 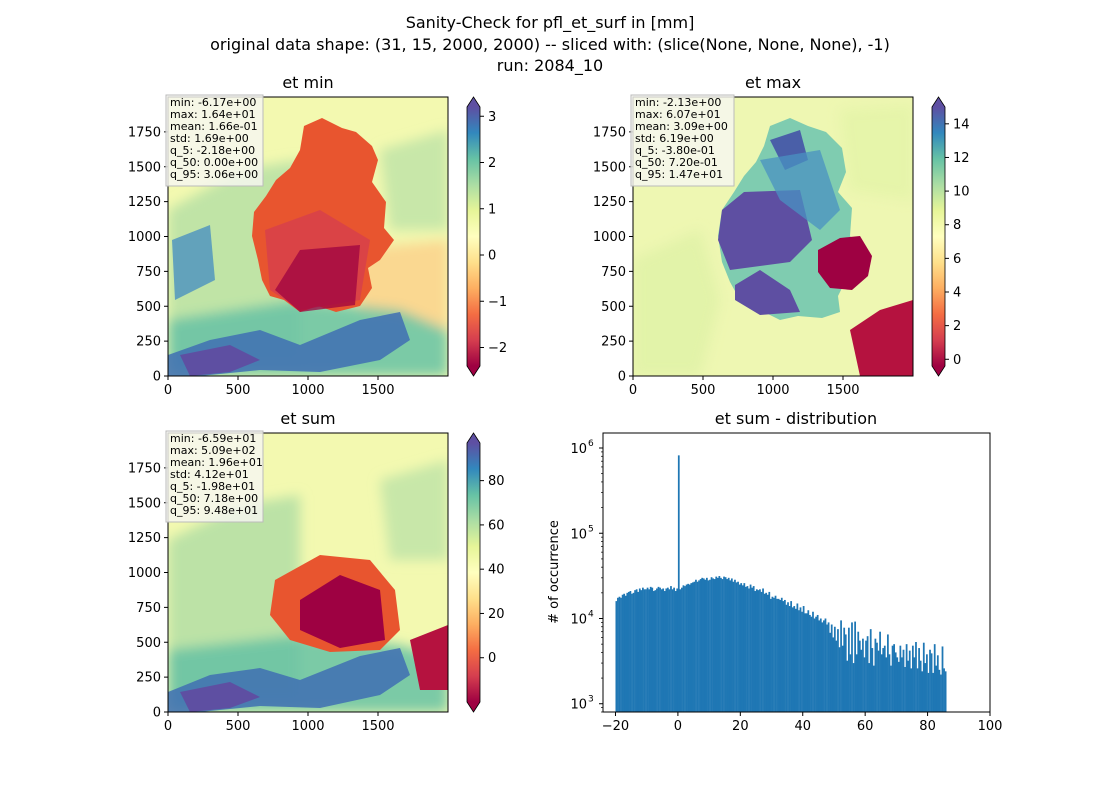 What do you see at coordinates (927, 726) in the screenshot?
I see `histogram-x-tick-label: 80` at bounding box center [927, 726].